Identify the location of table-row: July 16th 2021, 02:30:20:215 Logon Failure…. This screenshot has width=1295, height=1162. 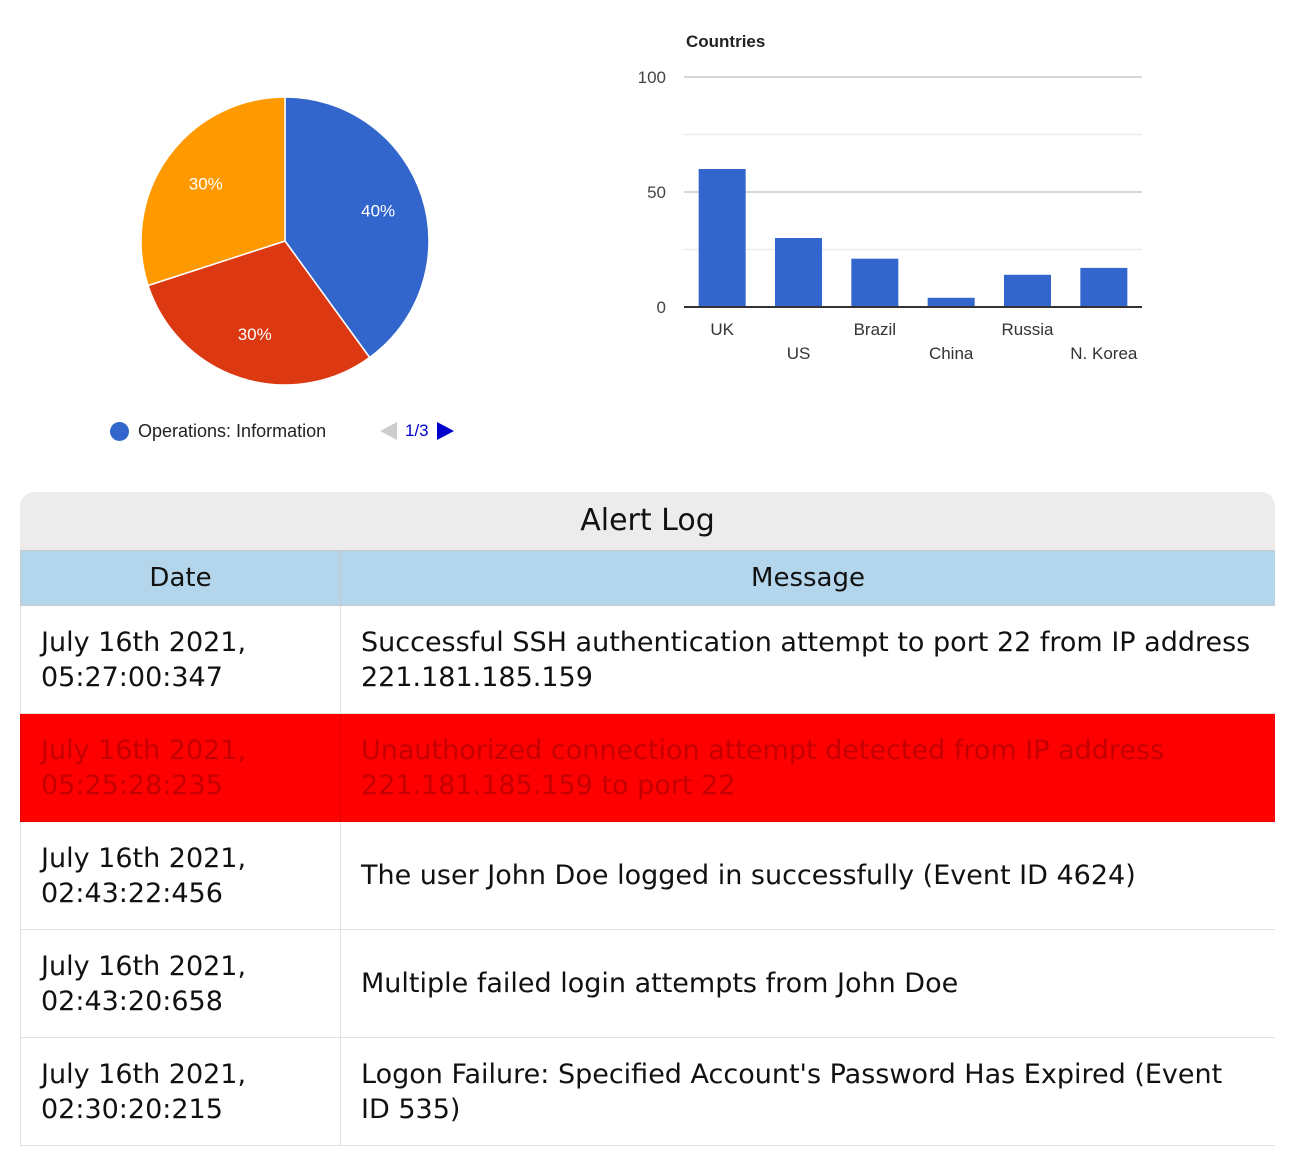
(647, 1091).